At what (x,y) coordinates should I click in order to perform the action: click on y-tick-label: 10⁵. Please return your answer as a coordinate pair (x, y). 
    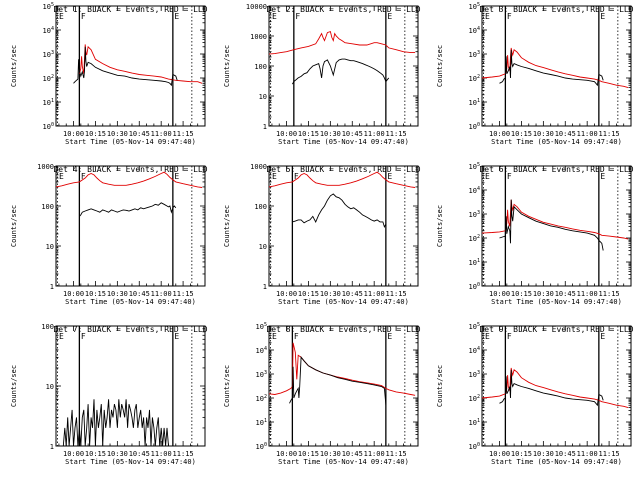
    Looking at the image, I should click on (261, 326).